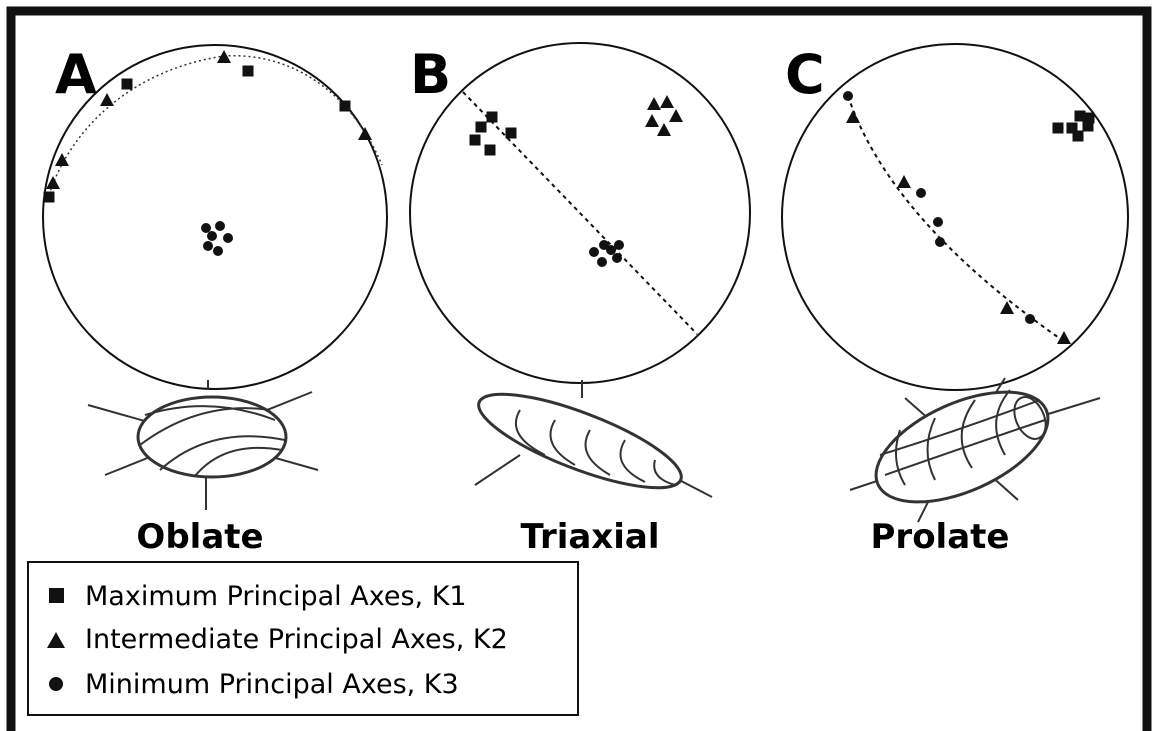 This screenshot has height=731, width=1157. What do you see at coordinates (56, 684) in the screenshot?
I see `legend-circle` at bounding box center [56, 684].